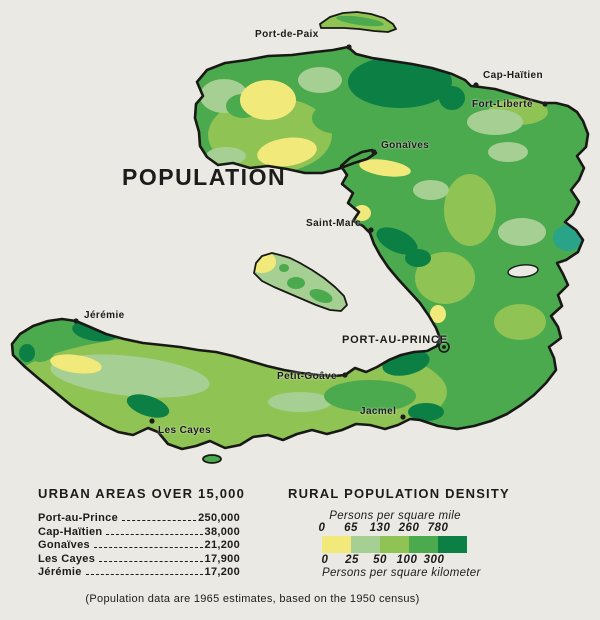  Describe the element at coordinates (204, 177) in the screenshot. I see `map-title: POPULATION` at that location.